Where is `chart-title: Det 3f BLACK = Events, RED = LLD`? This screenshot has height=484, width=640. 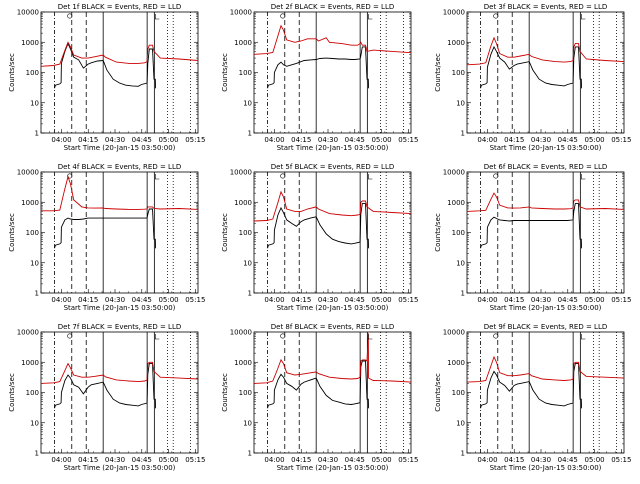 chart-title: Det 3f BLACK = Events, RED = LLD is located at coordinates (545, 7).